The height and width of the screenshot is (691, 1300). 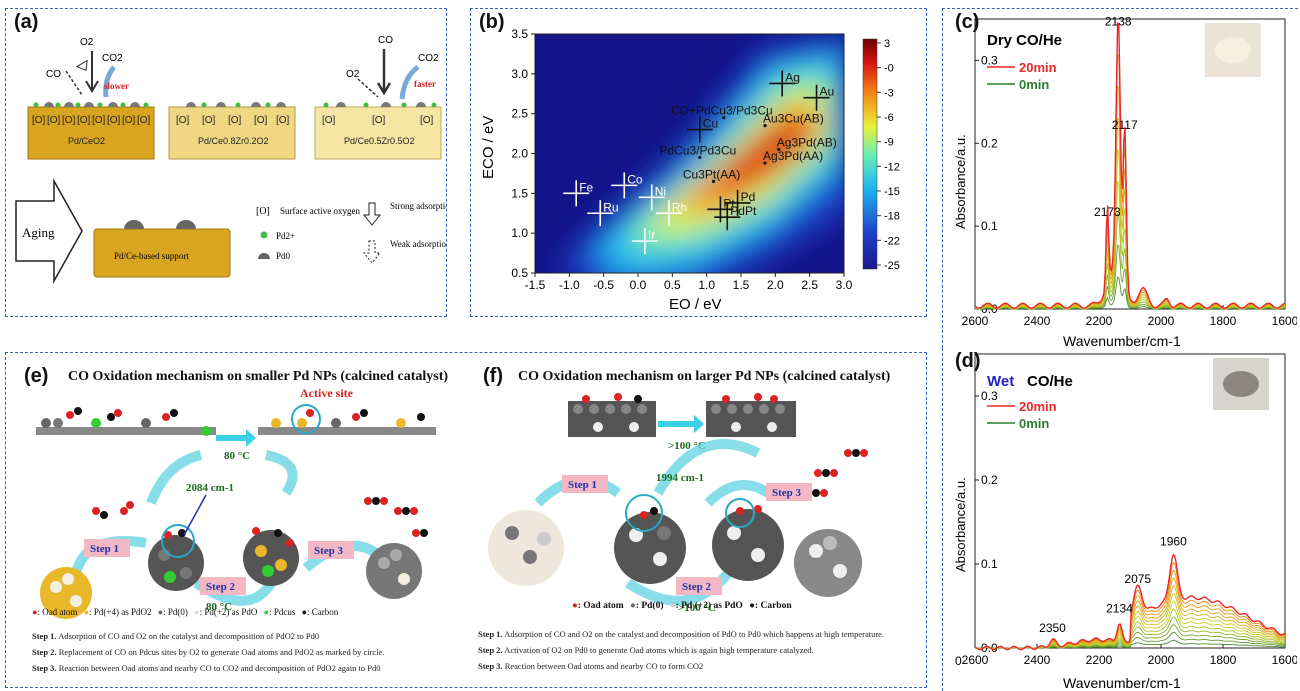 I want to click on y-tick-label: 3.0, so click(x=519, y=74).